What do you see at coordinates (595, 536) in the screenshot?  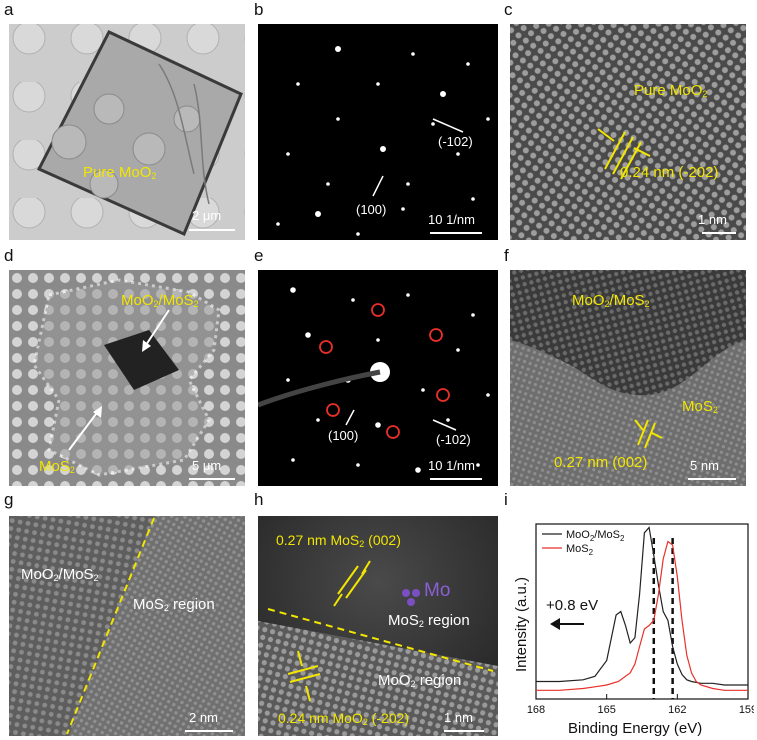 I see `legend-label-1: MoO2/MoS2` at bounding box center [595, 536].